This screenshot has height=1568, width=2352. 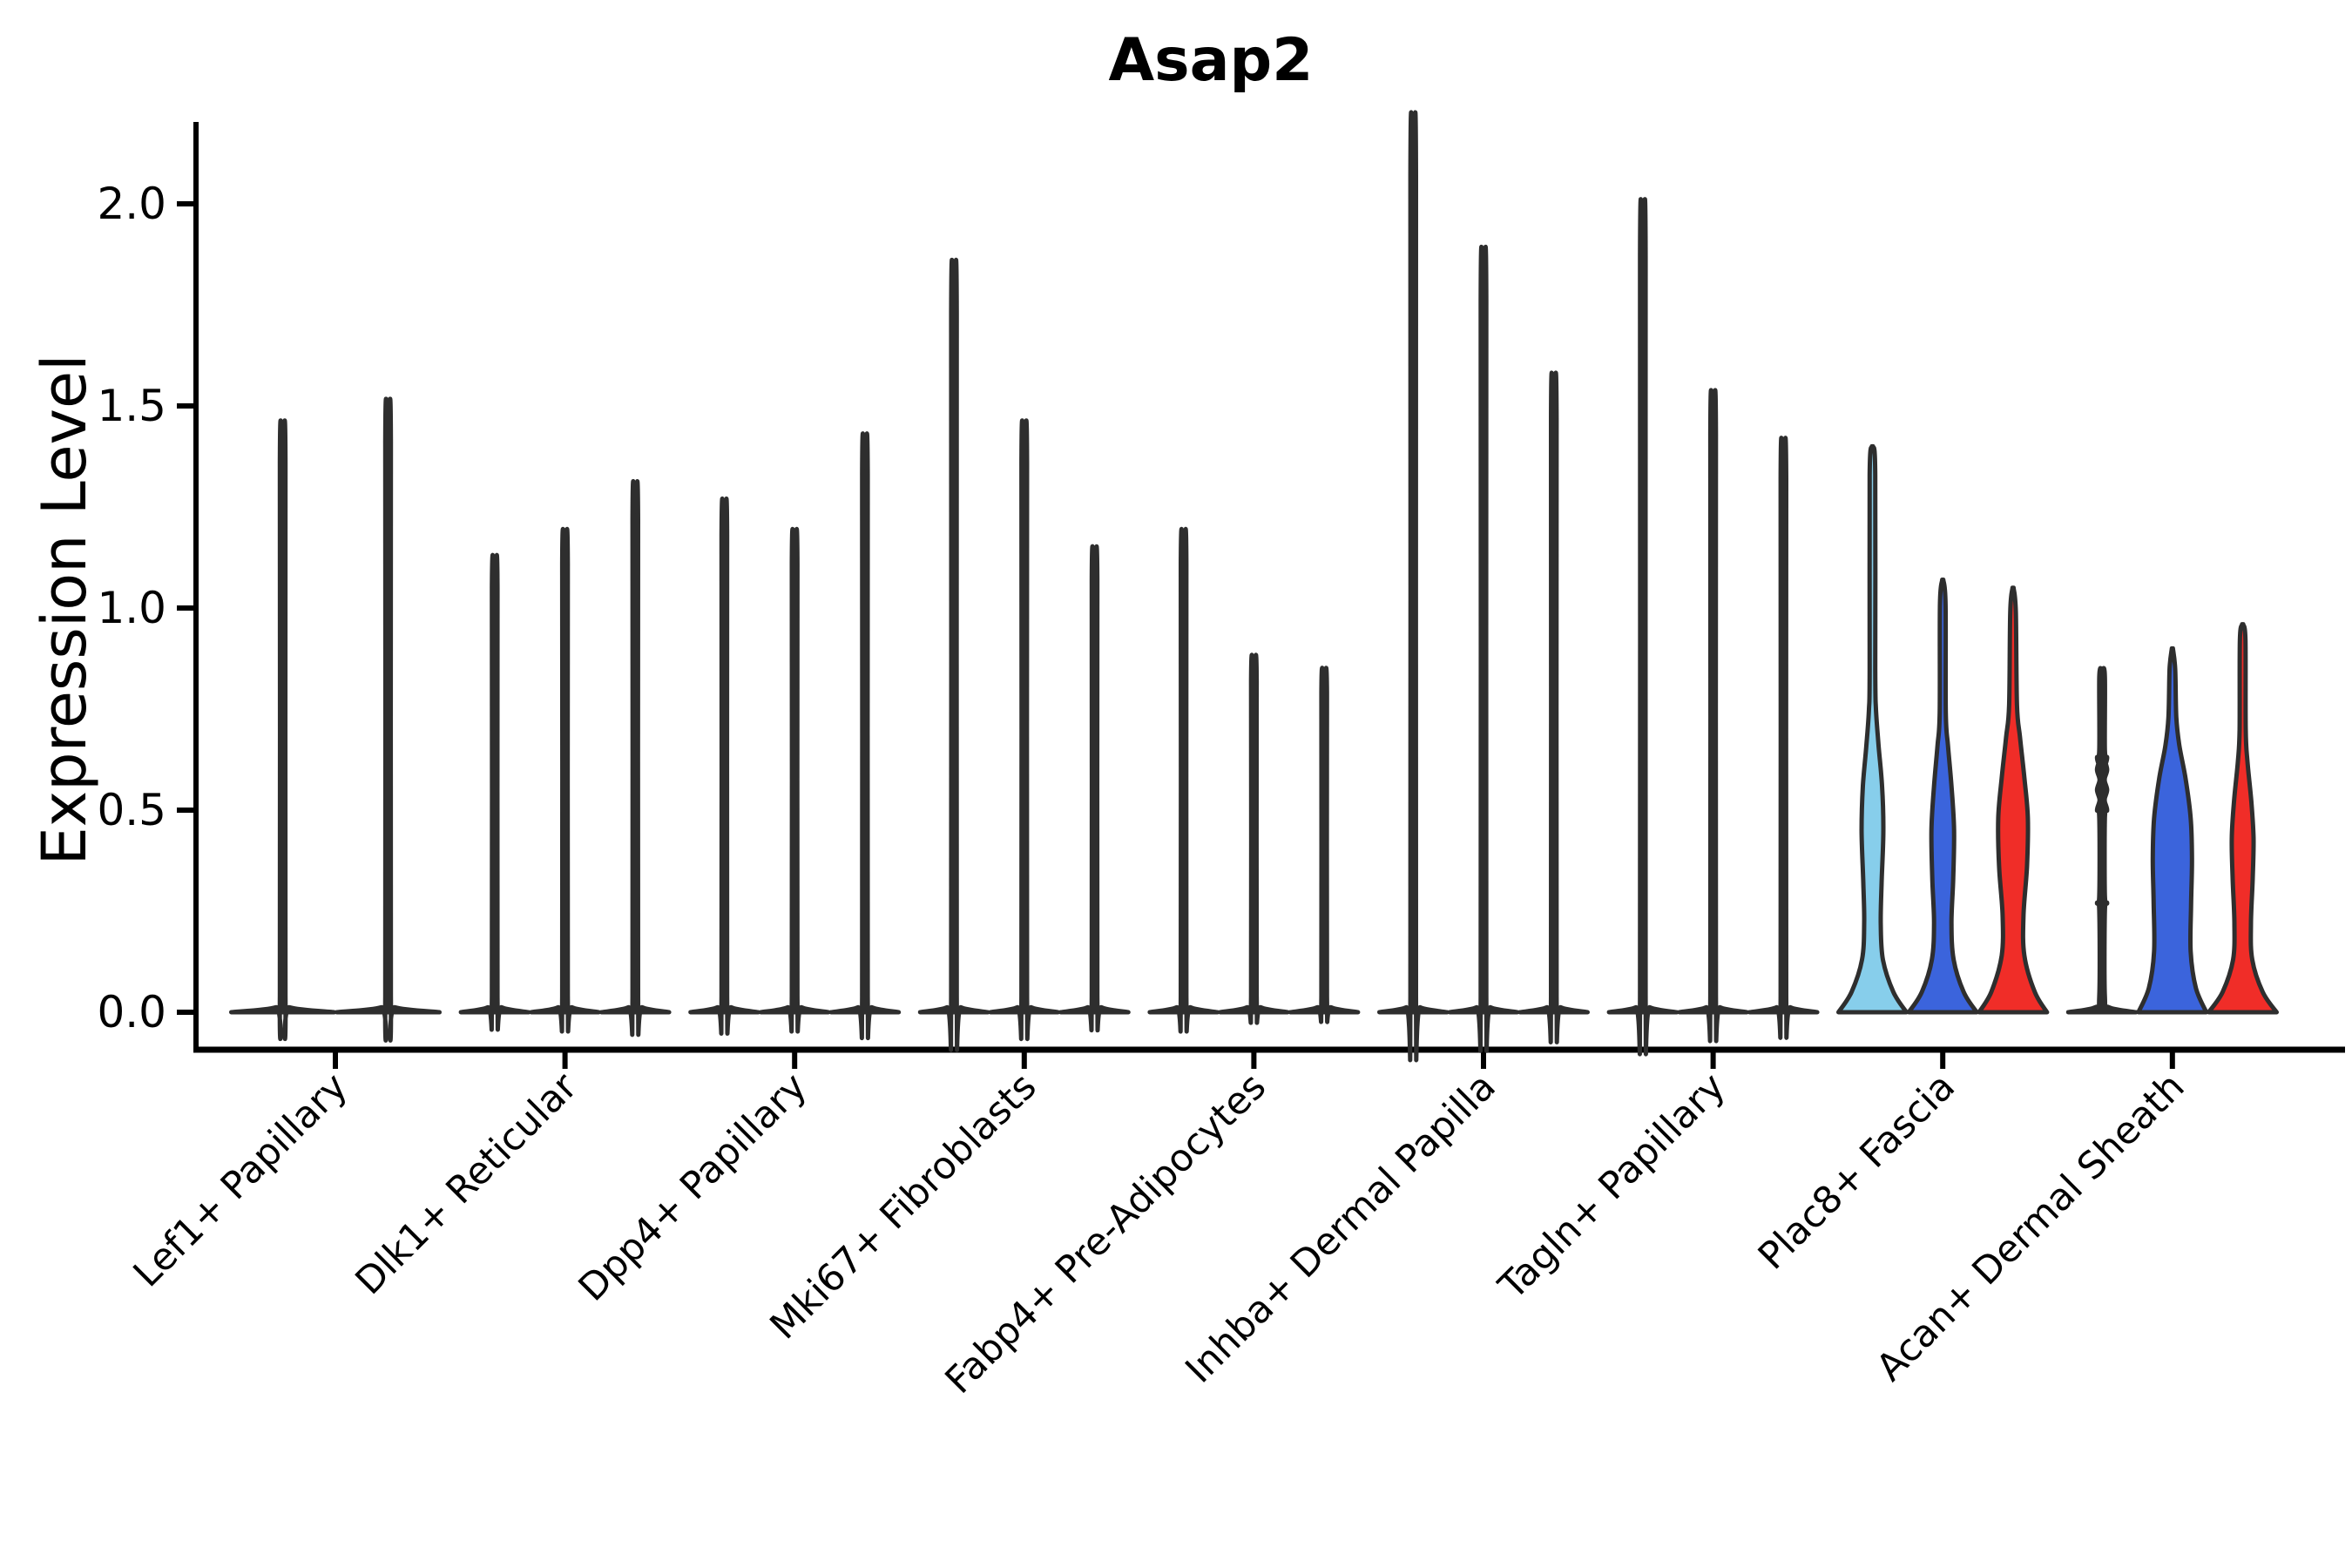 What do you see at coordinates (693, 1186) in the screenshot?
I see `x-tick-label: Dpp4+ Papillary` at bounding box center [693, 1186].